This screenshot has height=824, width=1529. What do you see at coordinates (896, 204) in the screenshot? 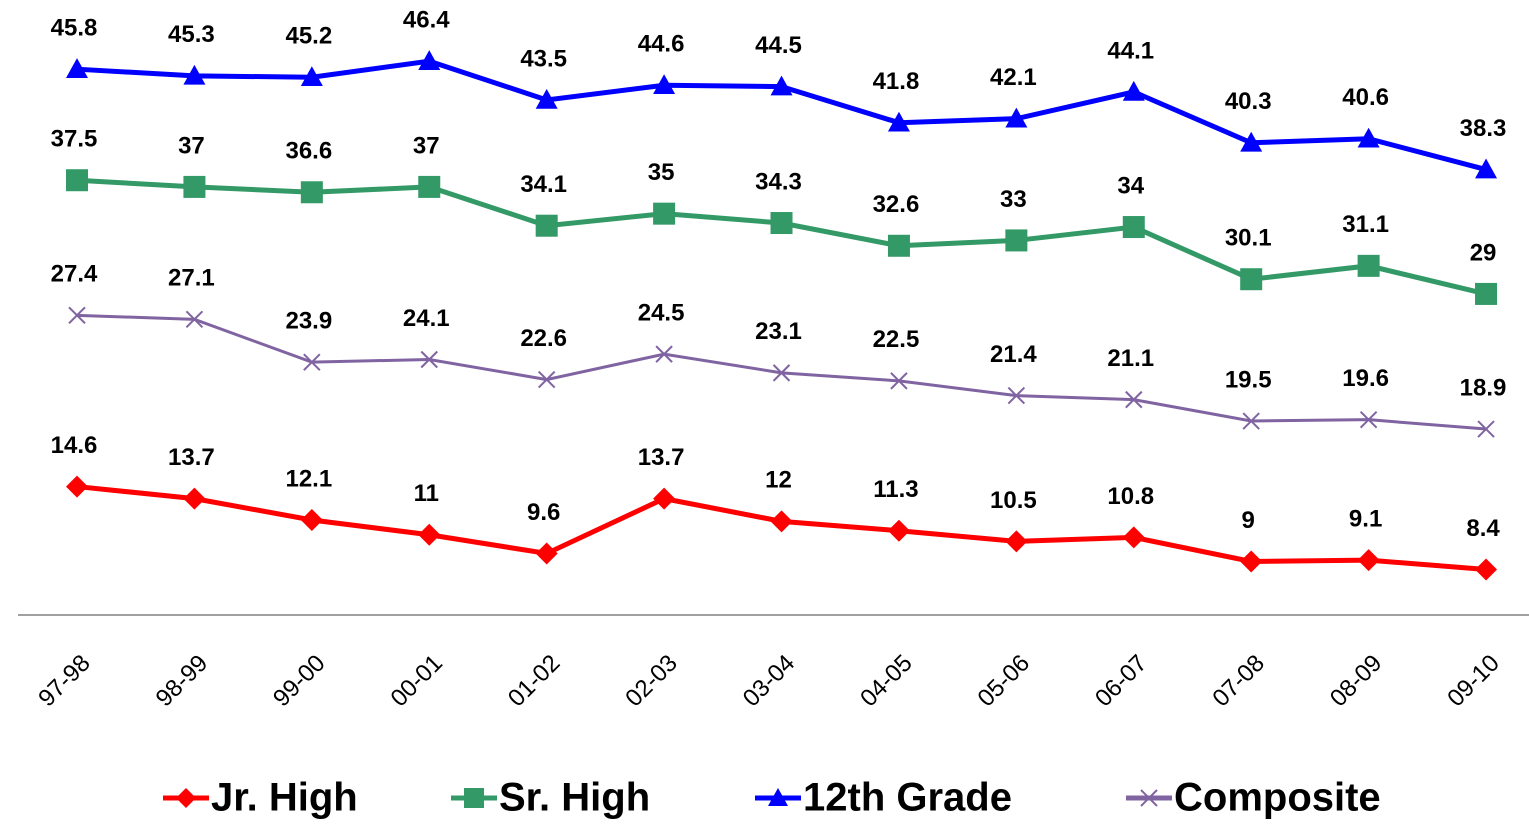
I see `data-label: 32.6` at bounding box center [896, 204].